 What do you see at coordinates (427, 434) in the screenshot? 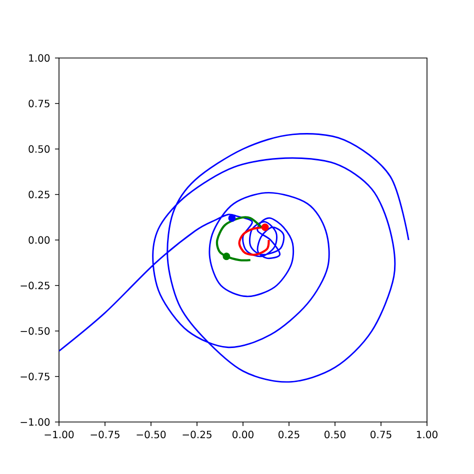
I see `x-tick-label: 1.00` at bounding box center [427, 434].